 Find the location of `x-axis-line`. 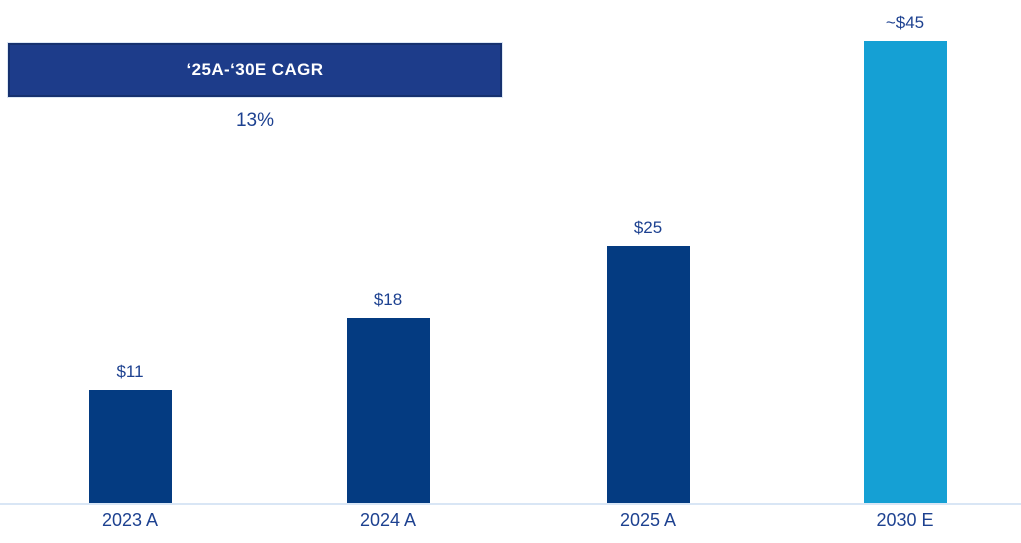

x-axis-line is located at coordinates (510, 504).